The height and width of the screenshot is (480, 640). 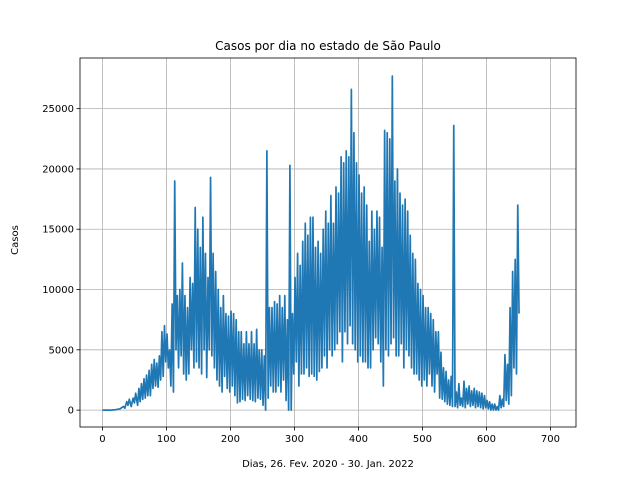 What do you see at coordinates (486, 439) in the screenshot?
I see `x-tick-label: 600` at bounding box center [486, 439].